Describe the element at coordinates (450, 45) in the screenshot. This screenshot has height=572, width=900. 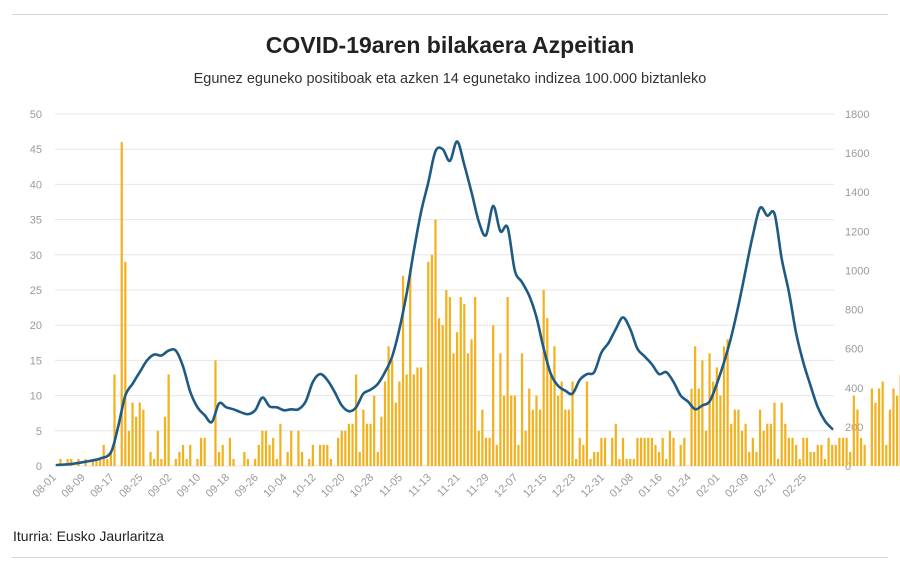
I see `chart-title: COVID-19aren bilakaera Azpeitian` at that location.